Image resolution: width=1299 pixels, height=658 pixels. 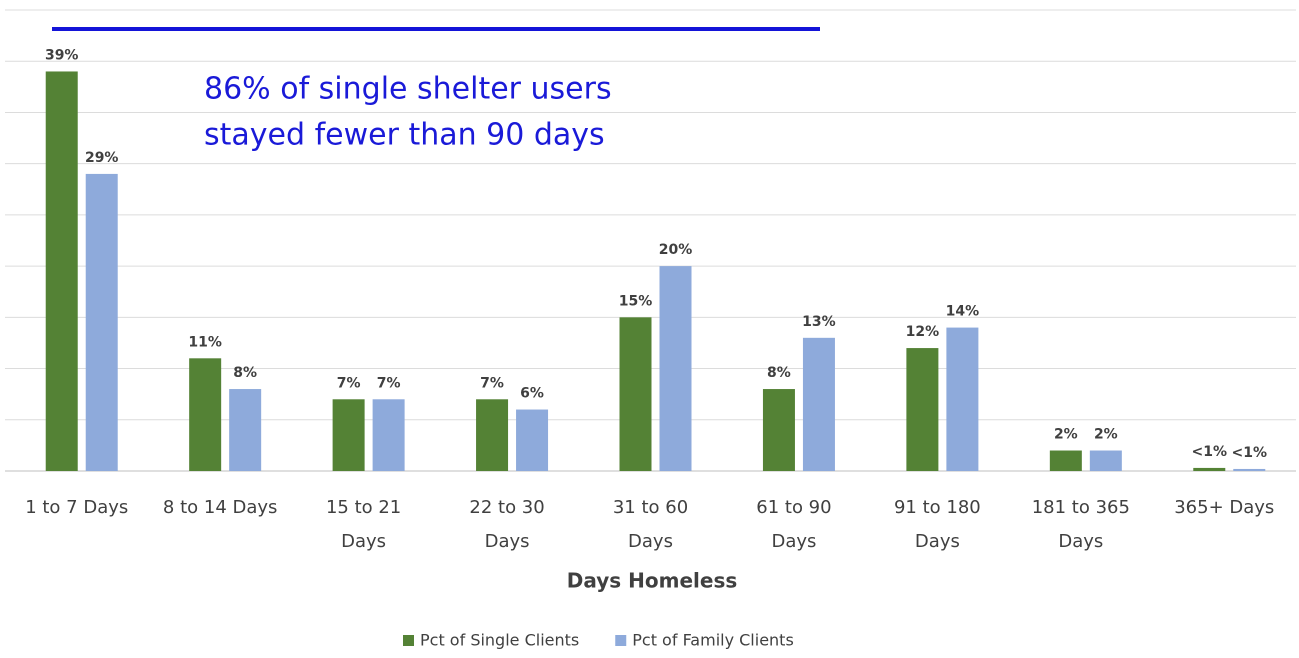 What do you see at coordinates (793, 507) in the screenshot?
I see `x-tick-label: 61 to 90` at bounding box center [793, 507].